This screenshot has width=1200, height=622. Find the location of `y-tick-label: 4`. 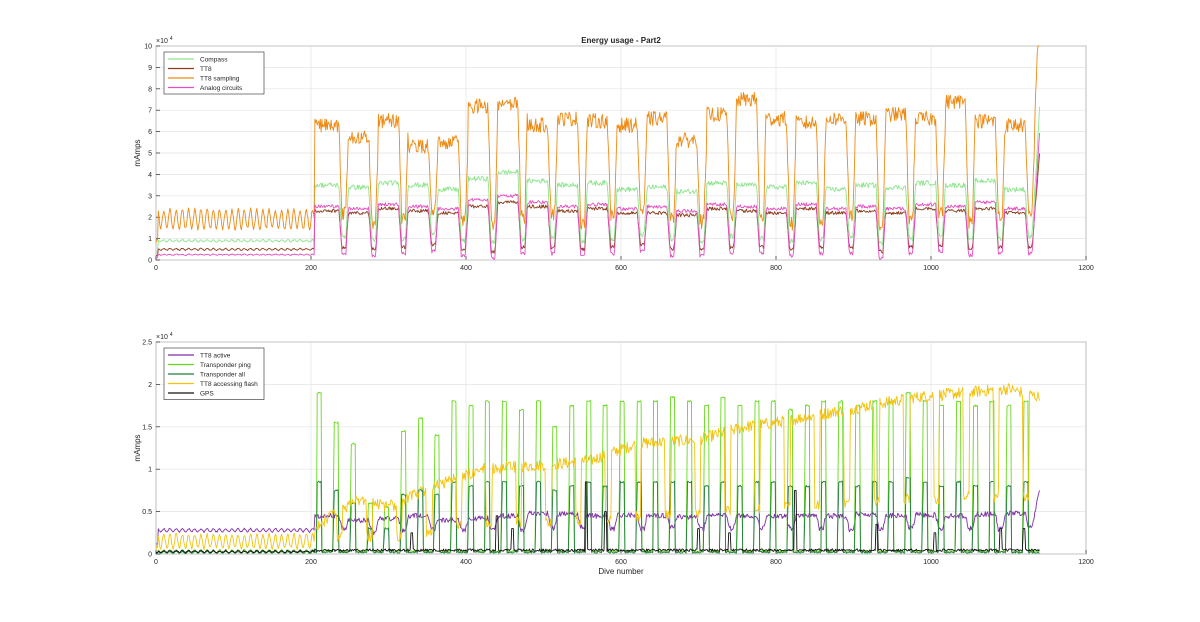

y-tick-label: 4 is located at coordinates (150, 175).